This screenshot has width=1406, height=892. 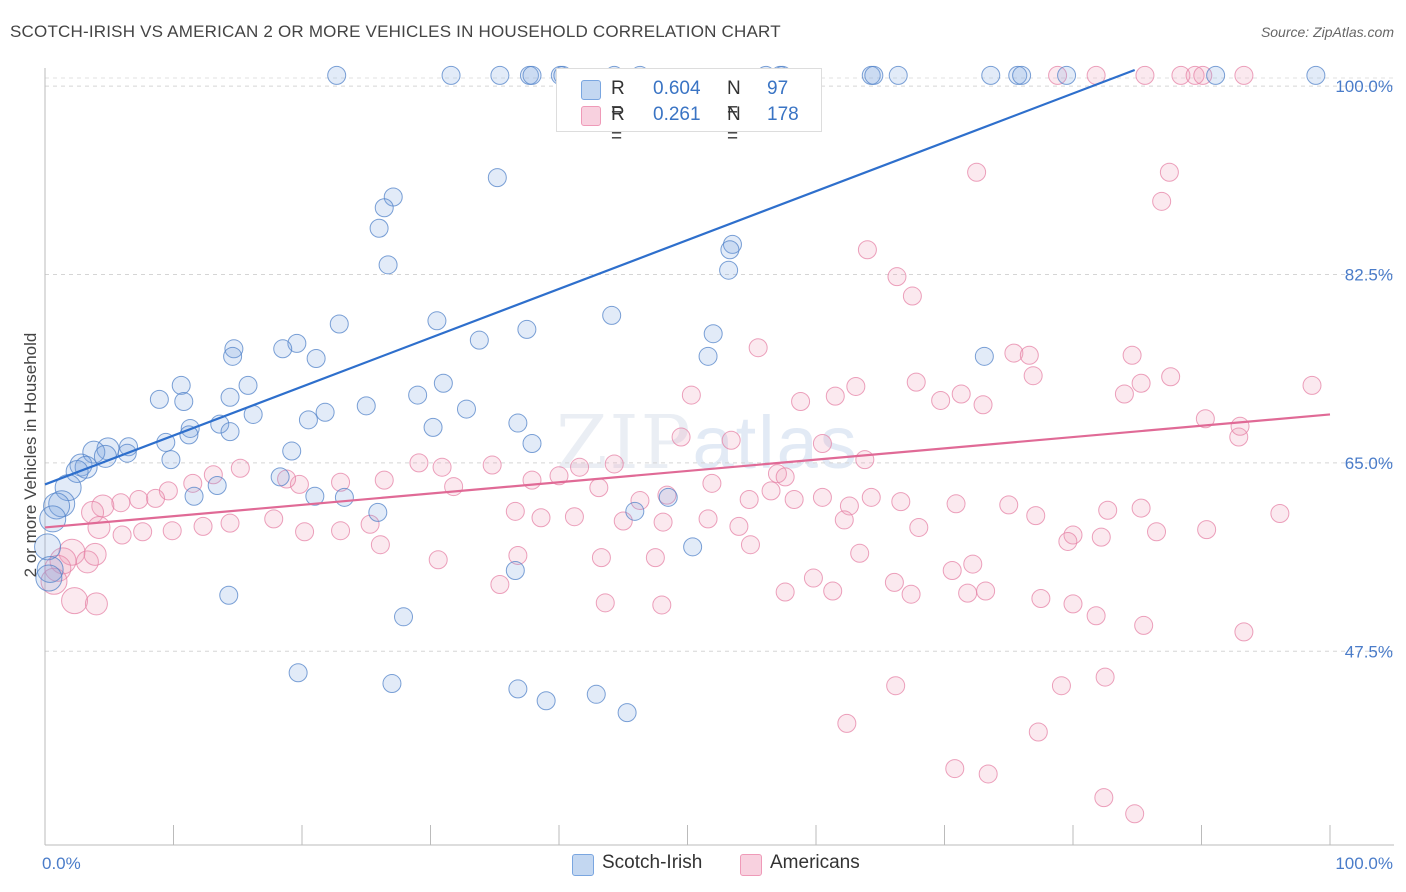 What do you see at coordinates (1369, 275) in the screenshot?
I see `y-tick-label: 82.5%` at bounding box center [1369, 275].